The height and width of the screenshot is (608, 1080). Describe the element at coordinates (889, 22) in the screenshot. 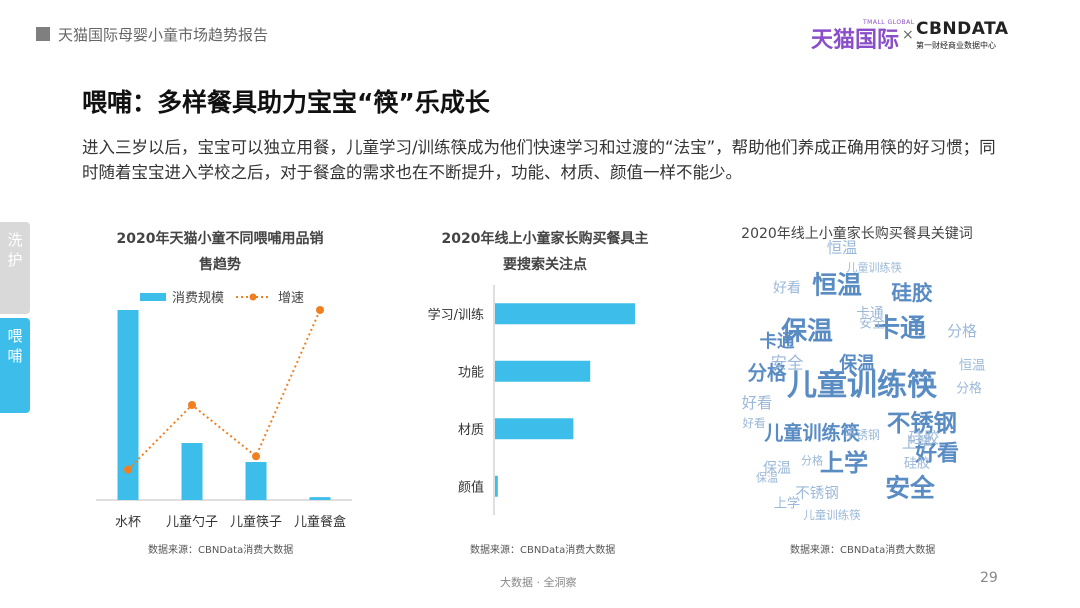

I see `tmall-global-logo-sub: TMALL GLOBAL` at that location.